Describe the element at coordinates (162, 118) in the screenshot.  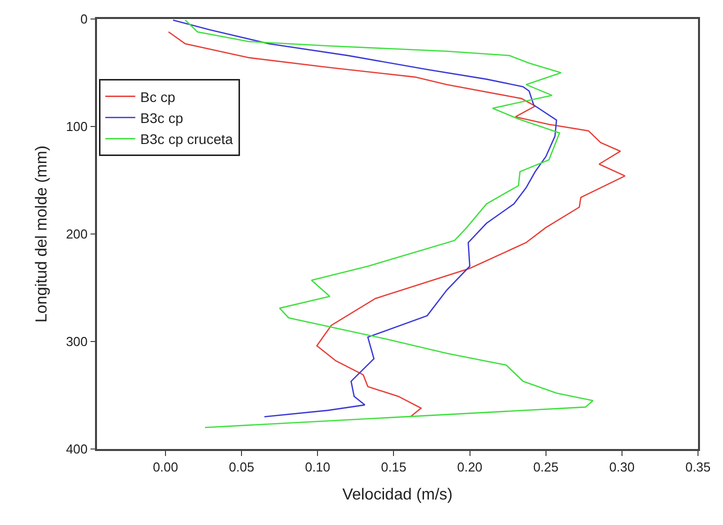
I see `legend-label: B3c cp` at that location.